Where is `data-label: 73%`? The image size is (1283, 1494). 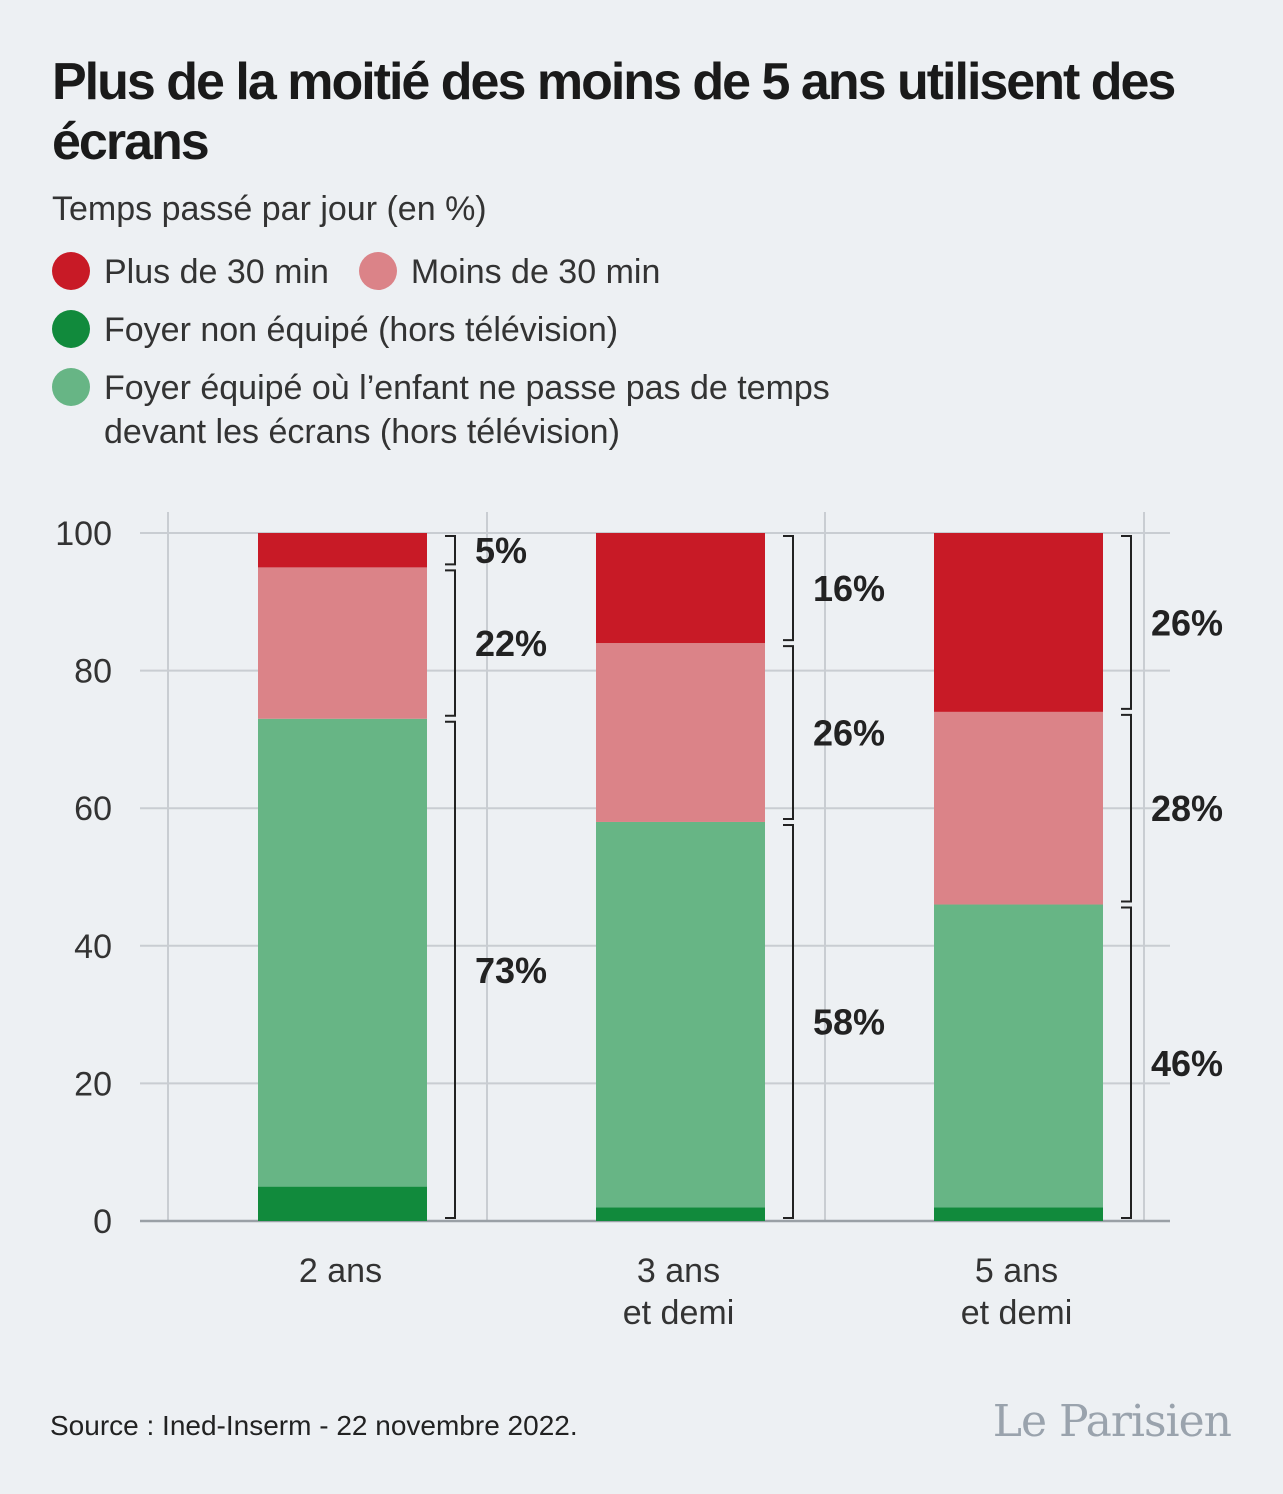 data-label: 73% is located at coordinates (511, 970).